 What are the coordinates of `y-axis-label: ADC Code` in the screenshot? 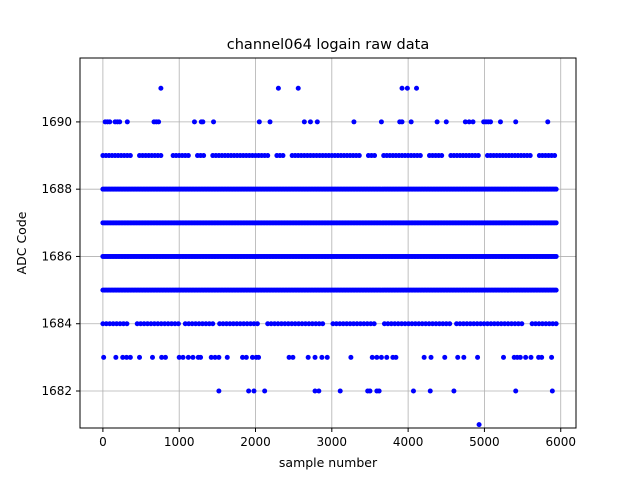 It's located at (21, 242).